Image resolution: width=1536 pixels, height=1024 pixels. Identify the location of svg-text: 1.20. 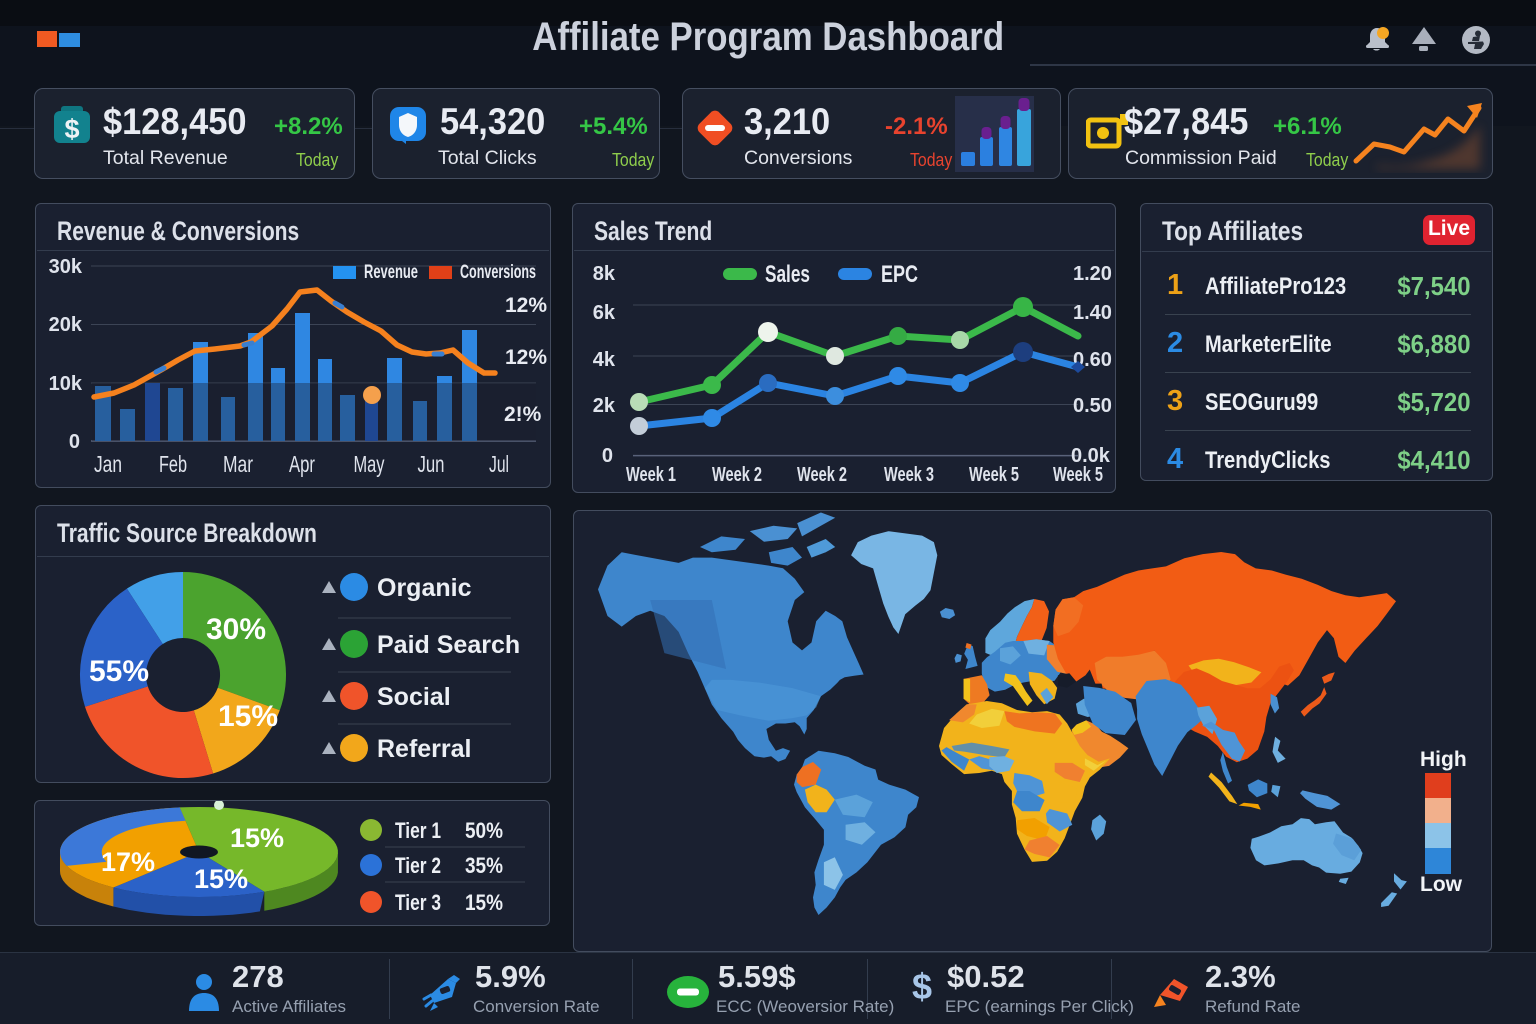
(1092, 274).